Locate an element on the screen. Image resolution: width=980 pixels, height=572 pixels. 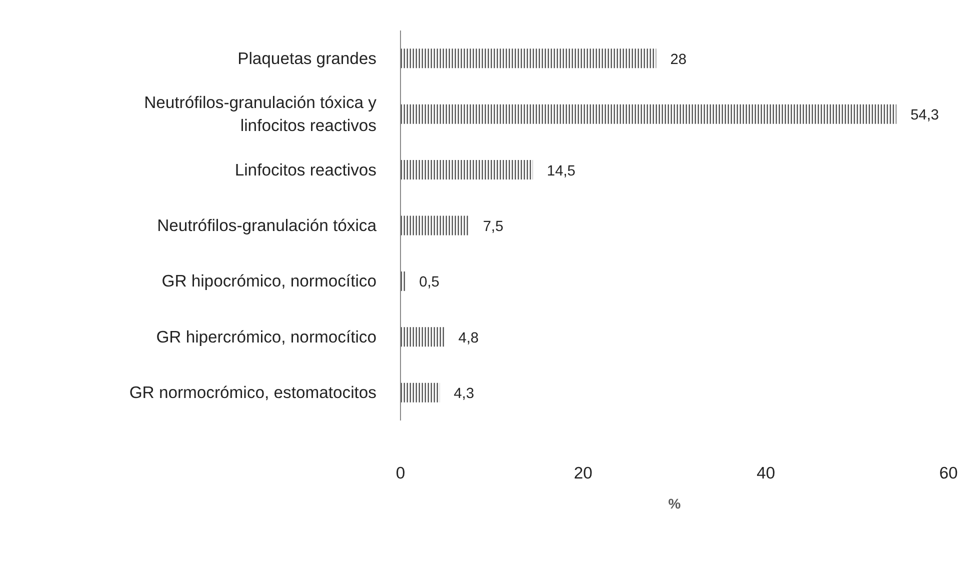
y-tick-label: GR hipocrómico, normocítico is located at coordinates (269, 281).